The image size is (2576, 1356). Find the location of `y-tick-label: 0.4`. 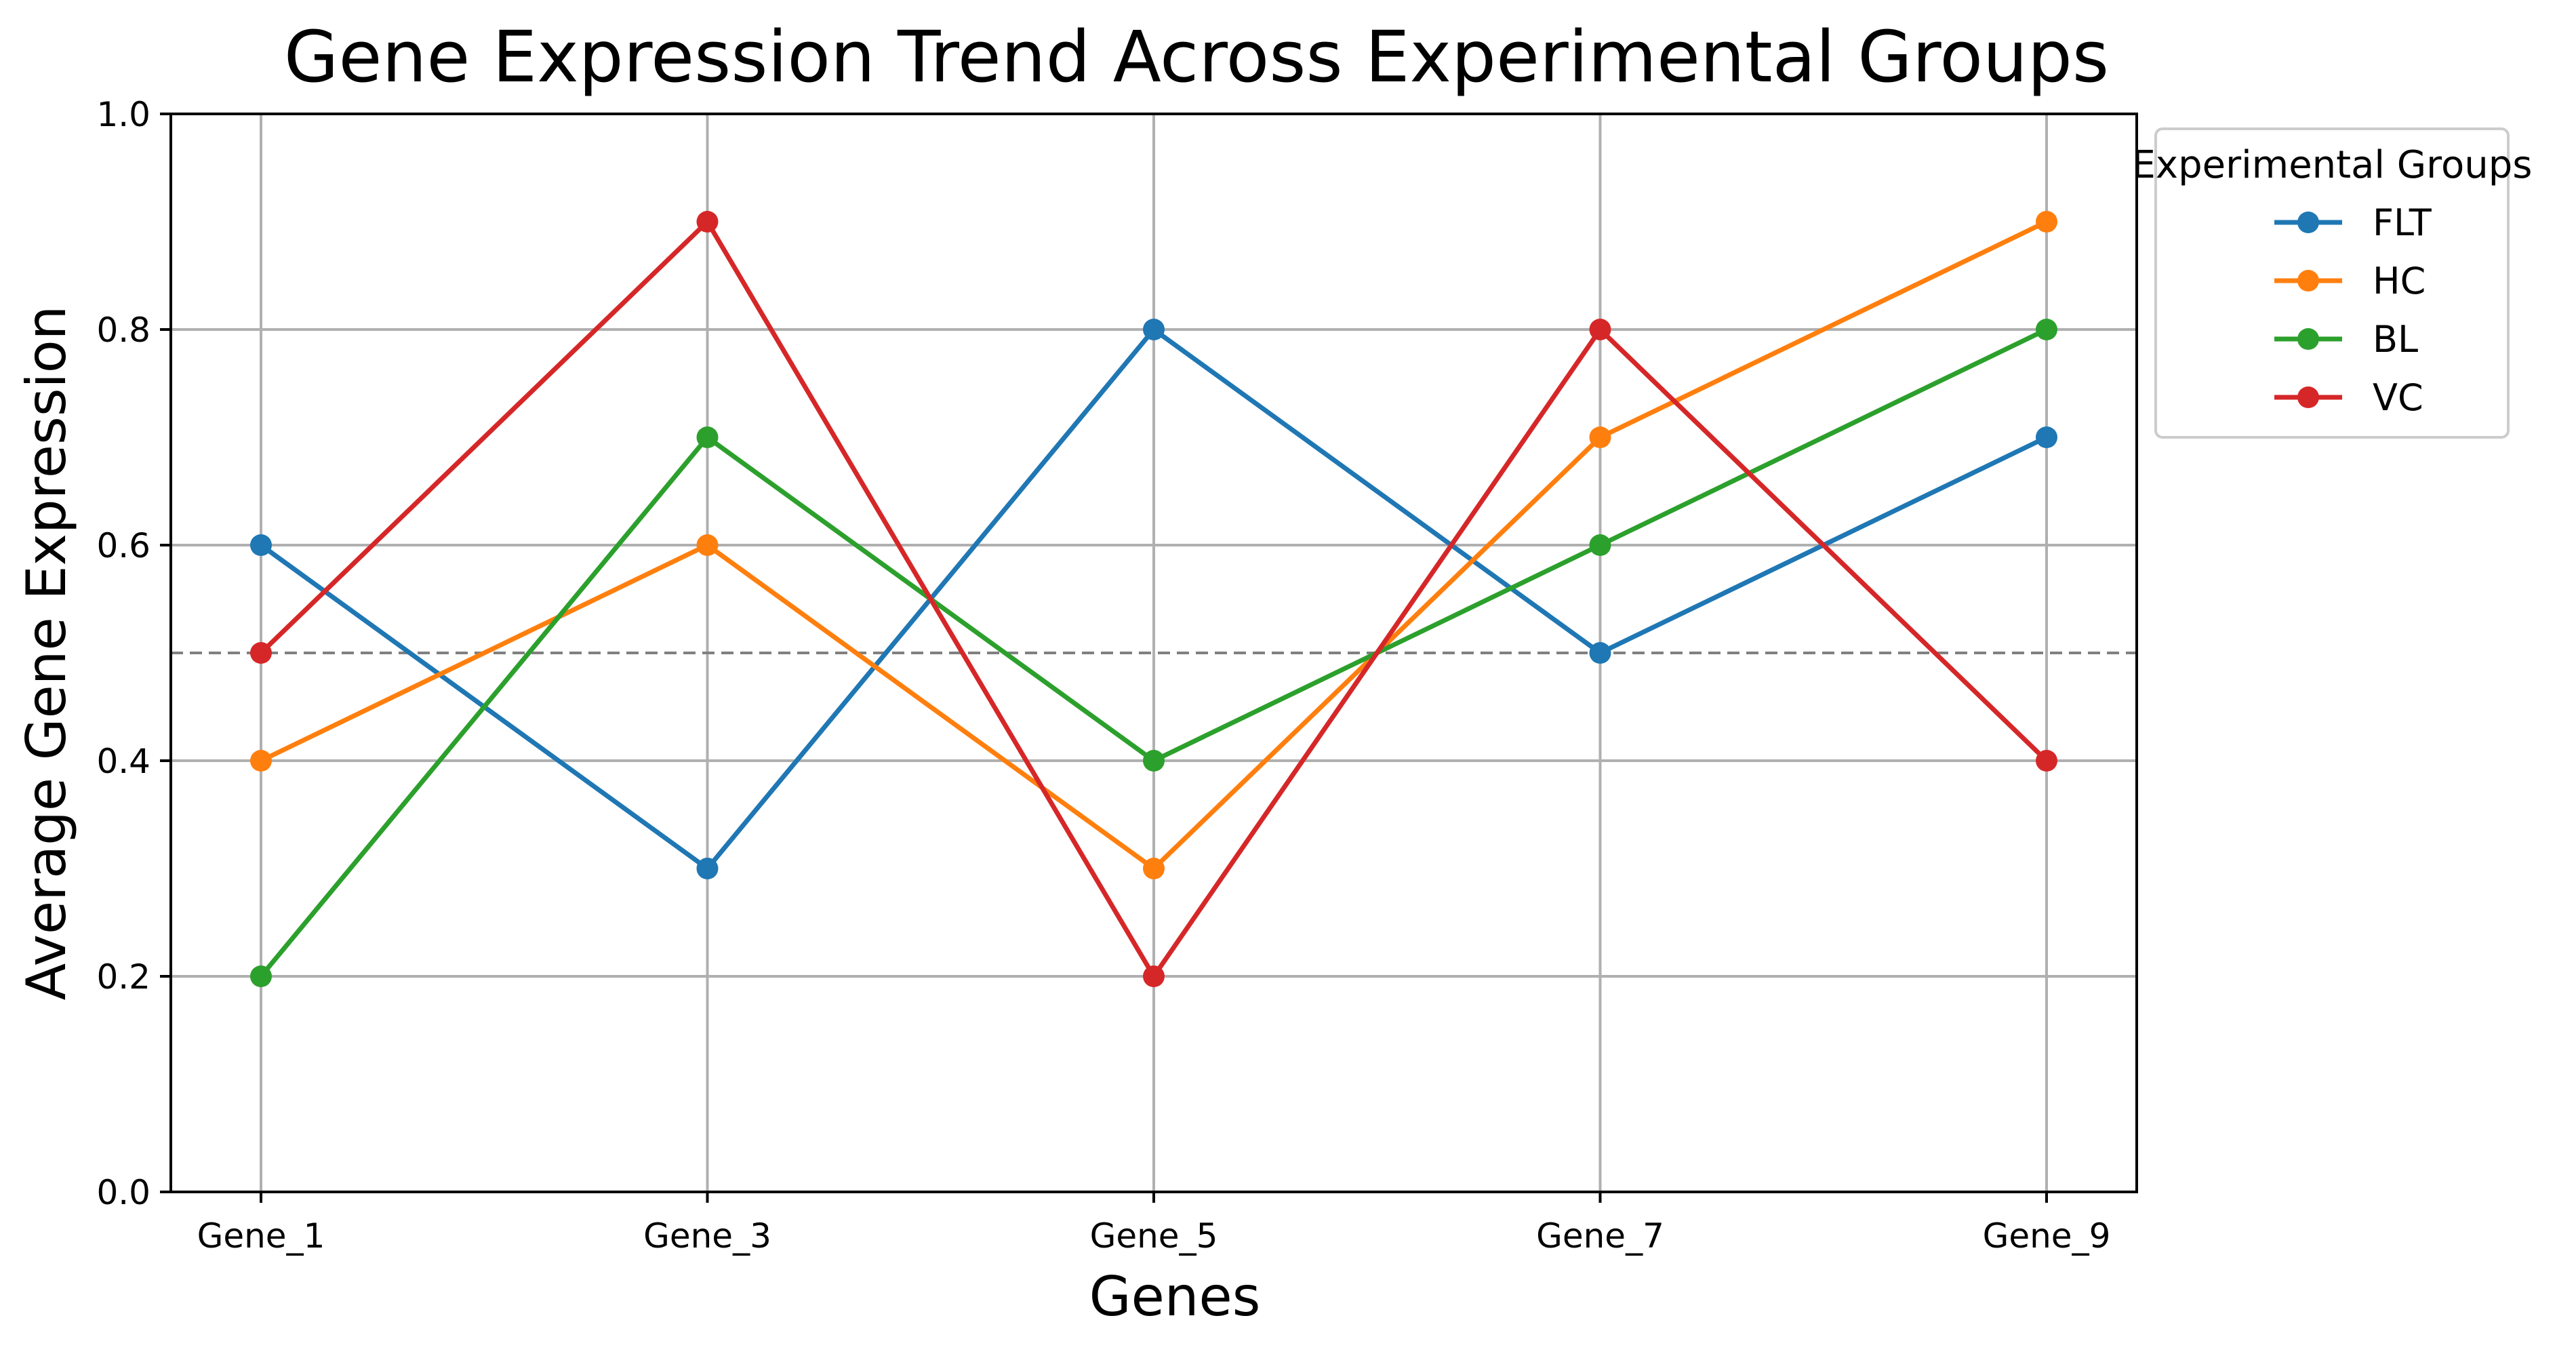

y-tick-label: 0.4 is located at coordinates (123, 761).